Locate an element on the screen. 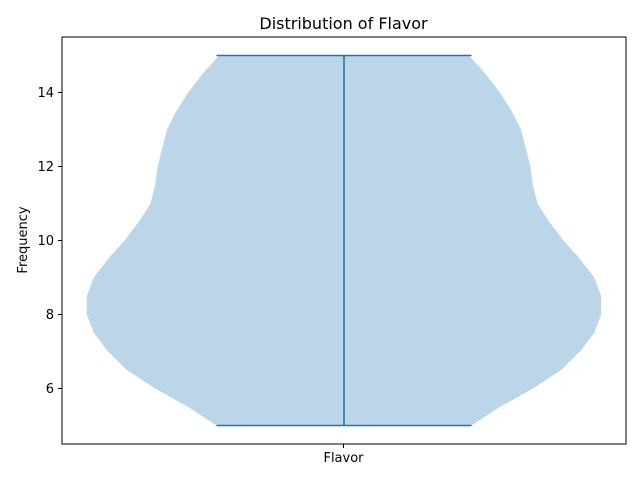 The height and width of the screenshot is (480, 640). y-axis-ticks: 6 8 10 12 14 is located at coordinates (49, 241).